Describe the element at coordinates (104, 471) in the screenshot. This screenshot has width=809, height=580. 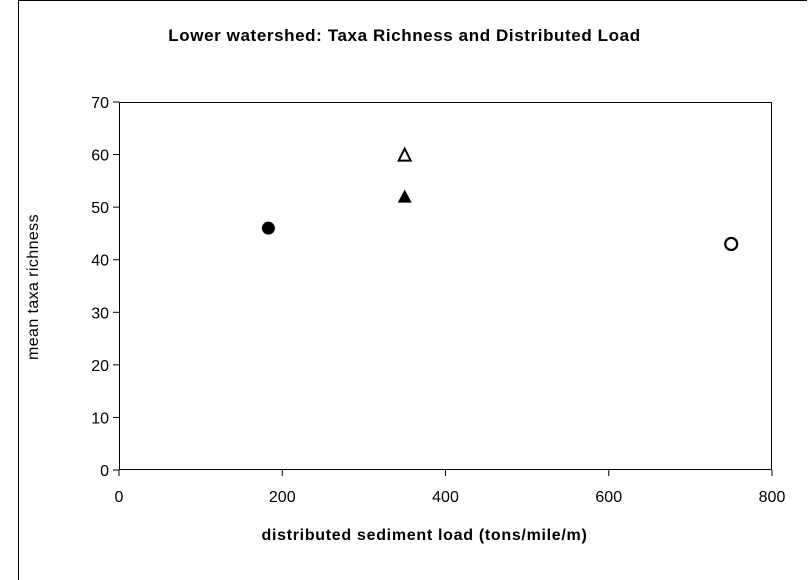
I see `y-tick-label: 0` at that location.